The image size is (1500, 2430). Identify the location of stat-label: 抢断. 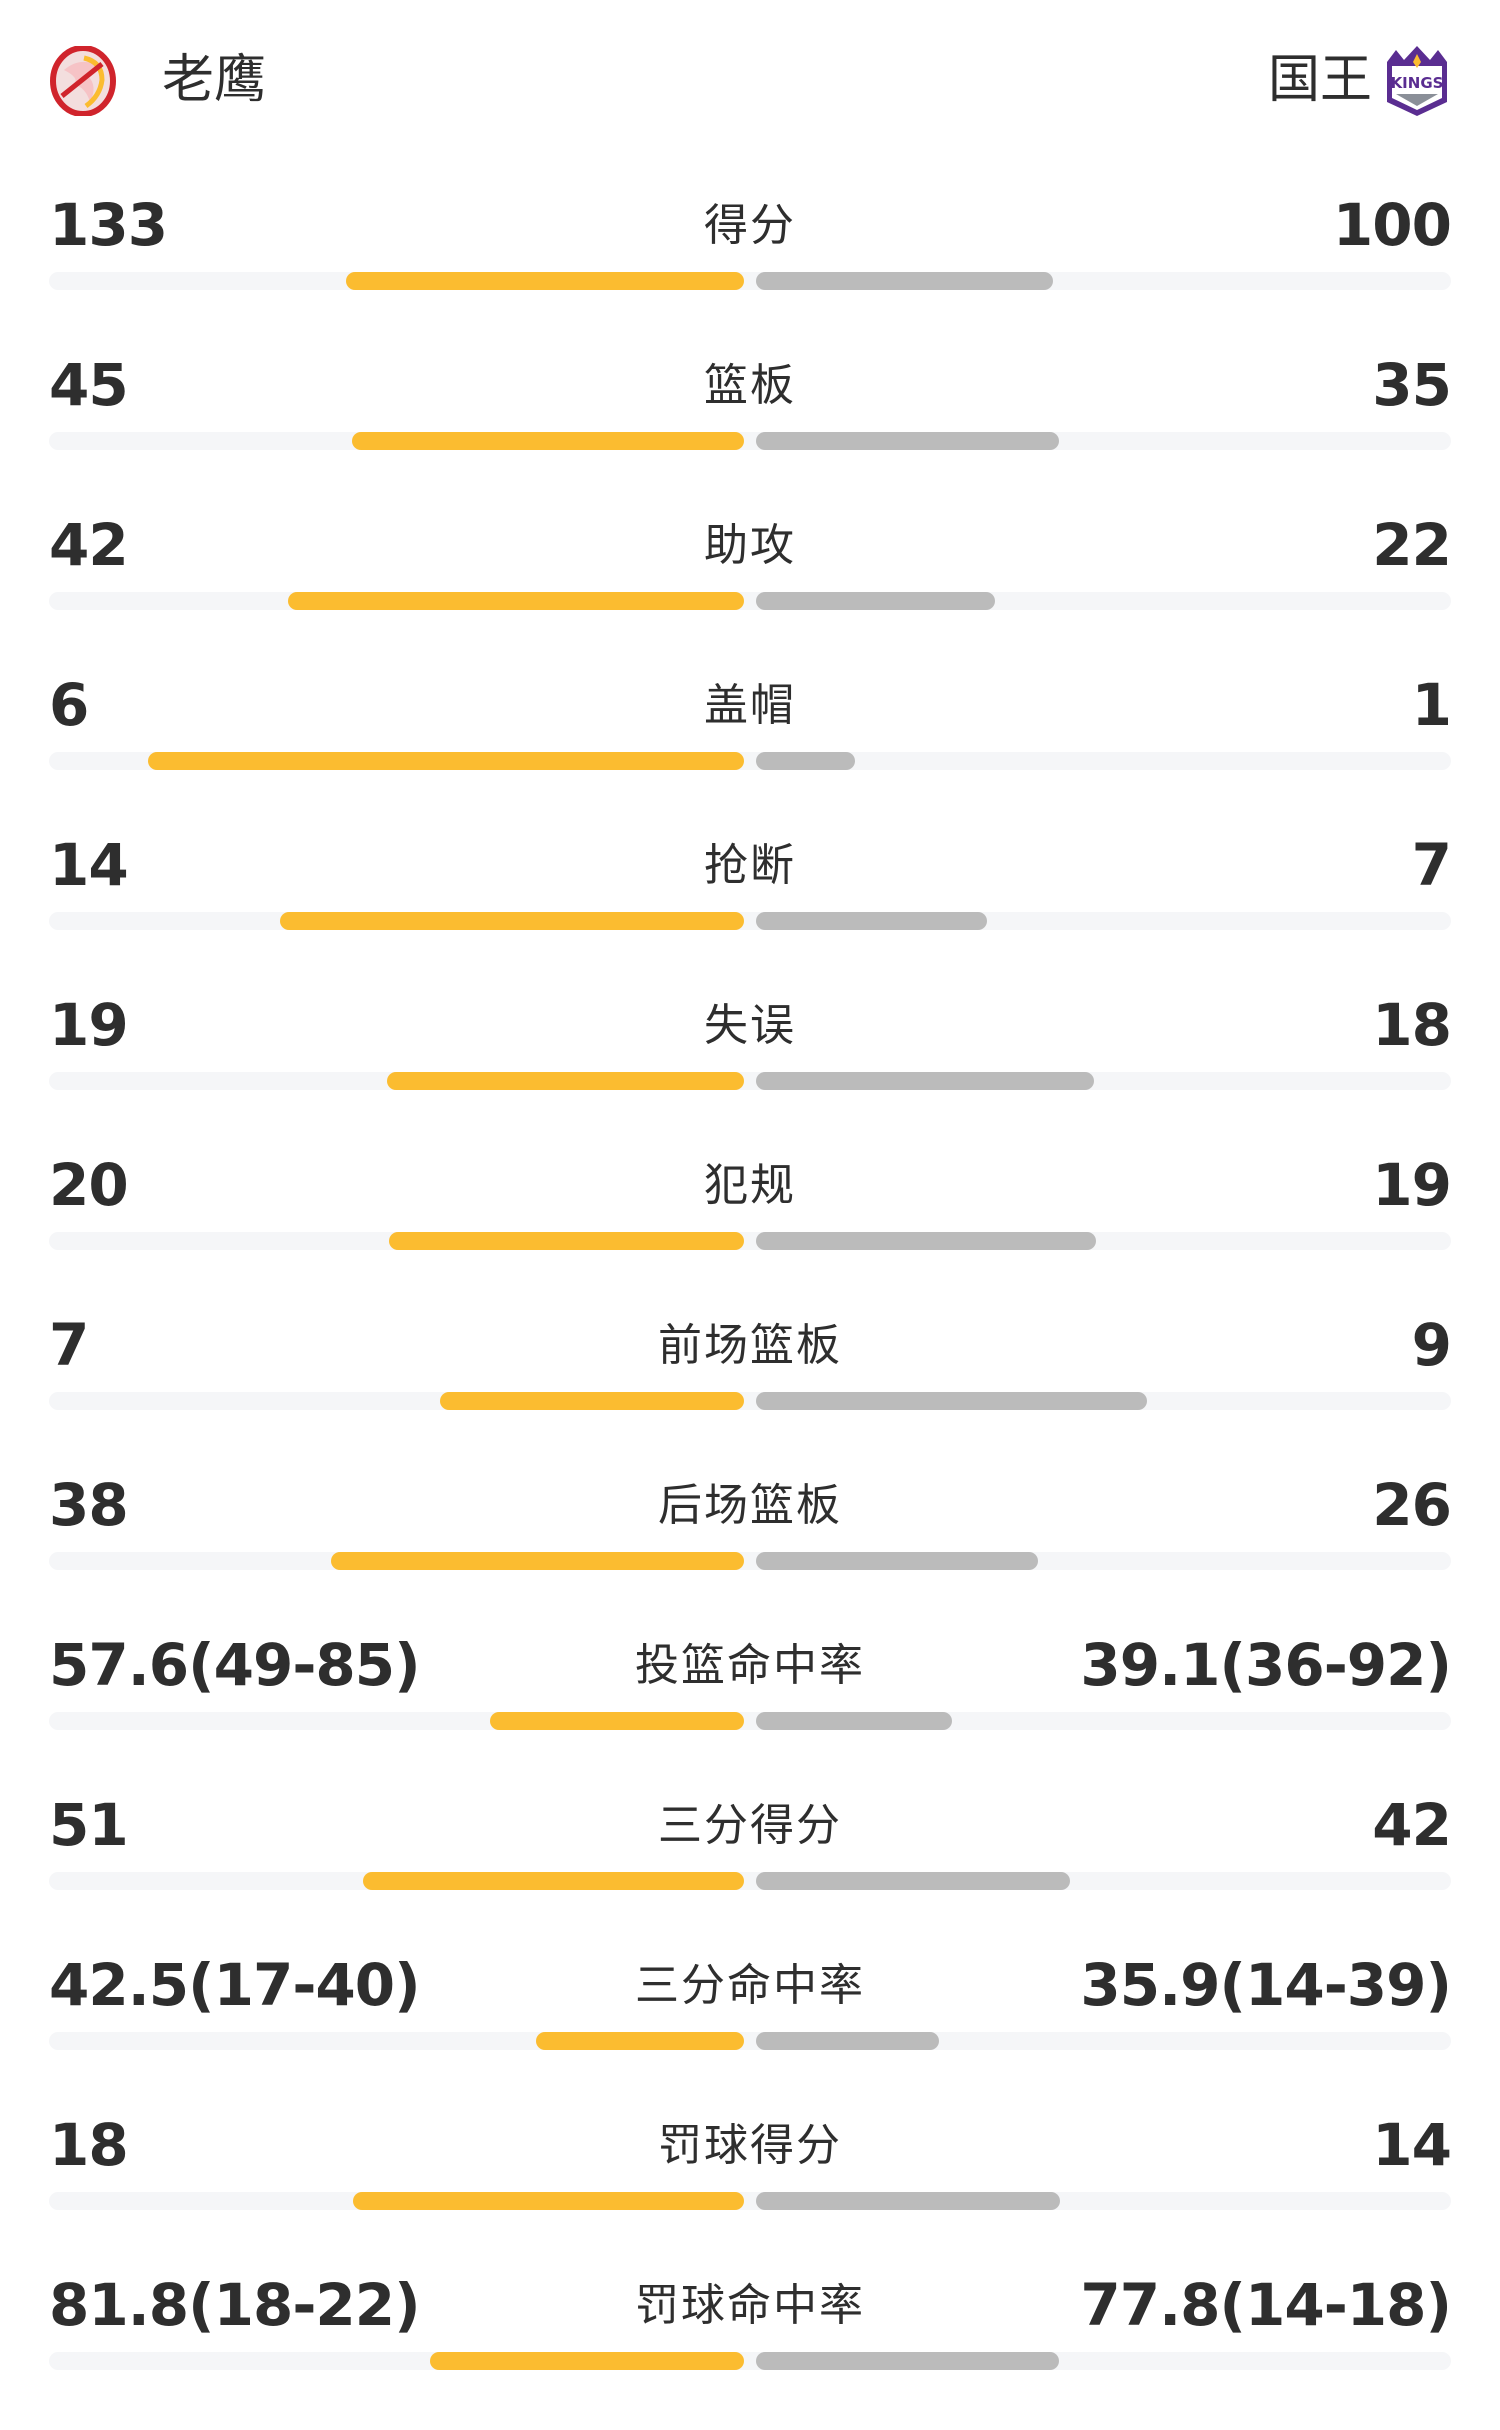
(750, 865).